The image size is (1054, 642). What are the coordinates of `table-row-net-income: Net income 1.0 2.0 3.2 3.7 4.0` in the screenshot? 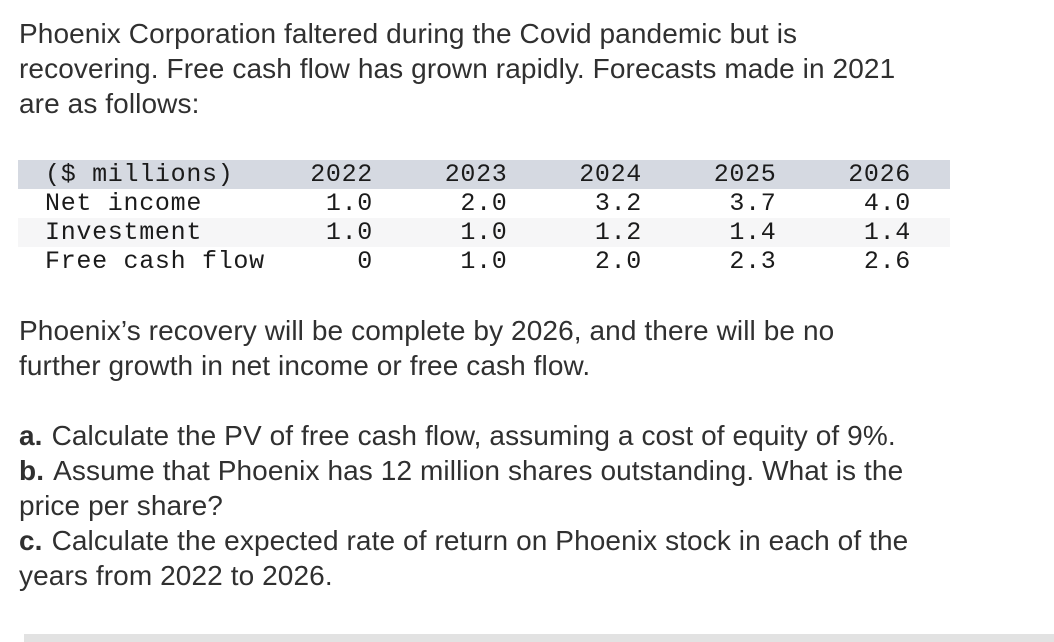 It's located at (484, 203).